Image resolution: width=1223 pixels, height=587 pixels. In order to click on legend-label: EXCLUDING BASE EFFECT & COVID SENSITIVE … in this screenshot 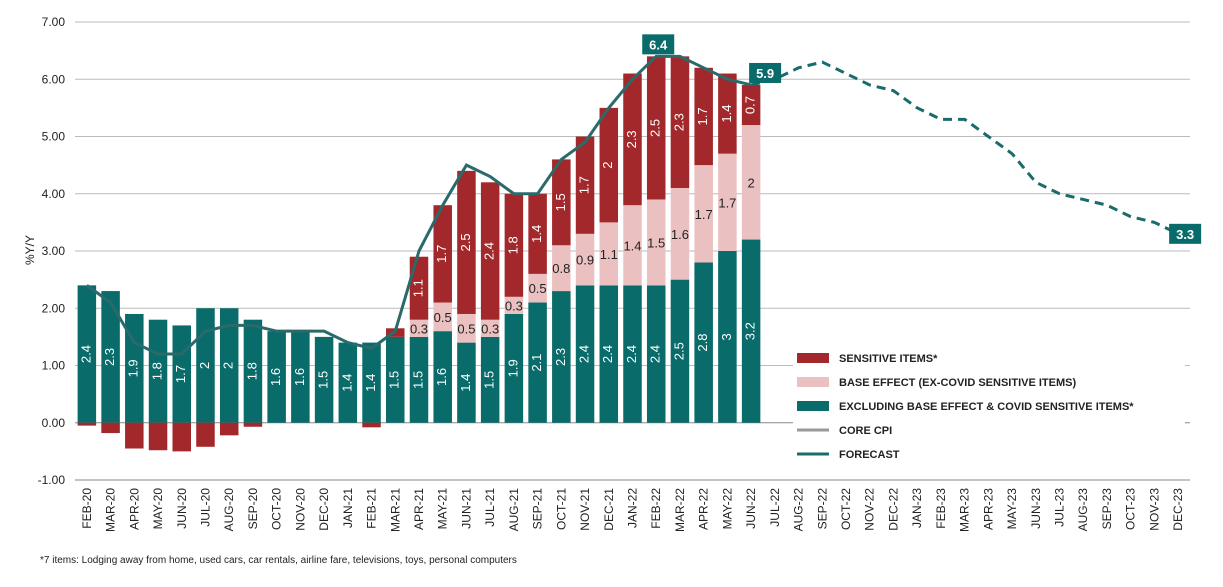, I will do `click(986, 407)`.